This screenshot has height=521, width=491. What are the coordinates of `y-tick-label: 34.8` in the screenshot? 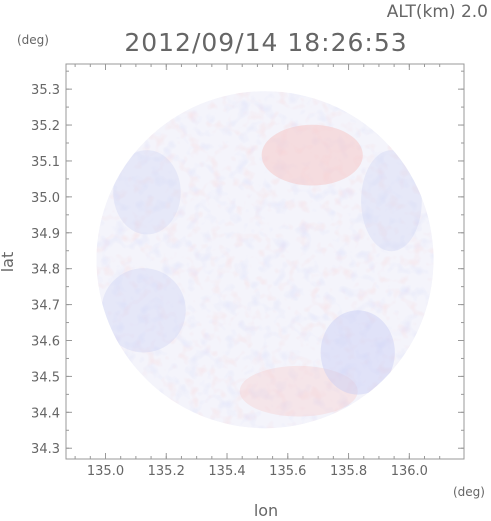 It's located at (45, 270).